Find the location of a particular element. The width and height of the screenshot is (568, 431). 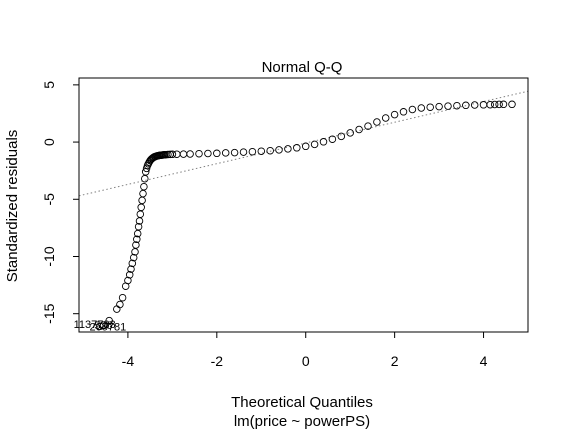

y-tick-label: 0 is located at coordinates (49, 142).